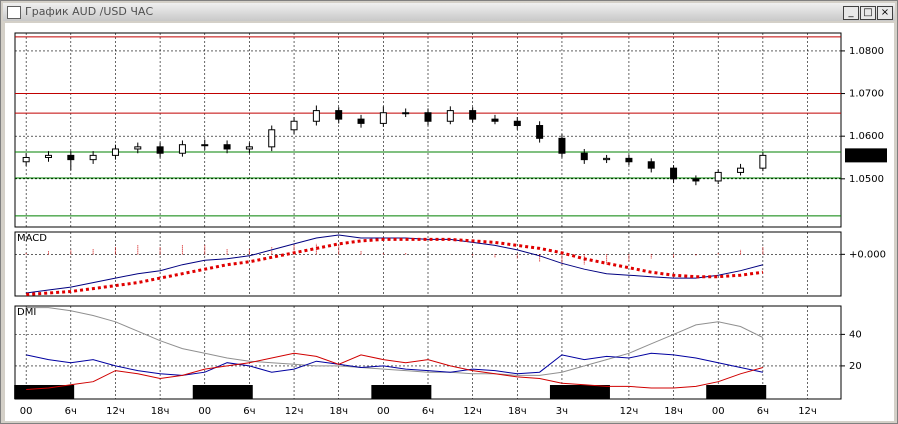  I want to click on minimize-button: _, so click(851, 13).